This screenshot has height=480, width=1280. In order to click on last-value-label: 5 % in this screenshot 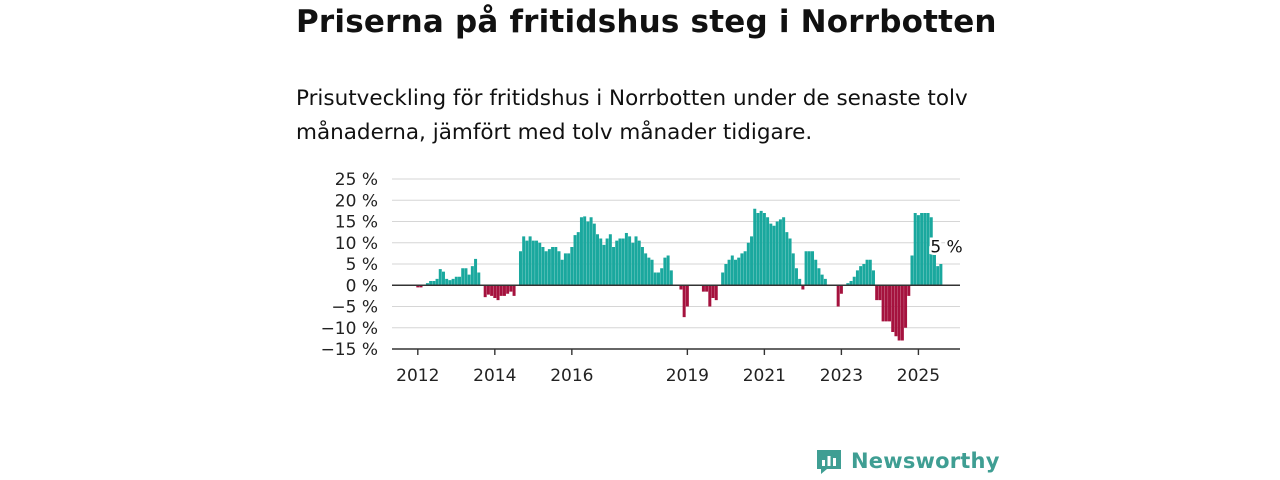, I will do `click(946, 248)`.